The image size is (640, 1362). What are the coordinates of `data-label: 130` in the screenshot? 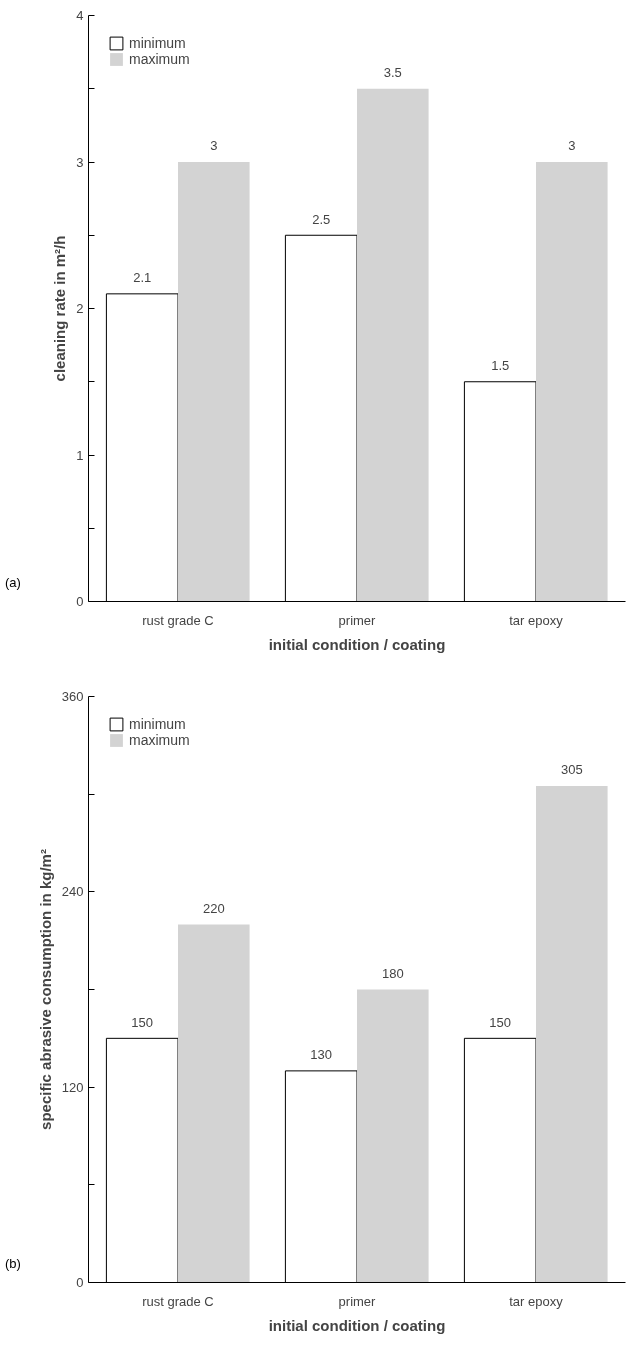 It's located at (321, 1055).